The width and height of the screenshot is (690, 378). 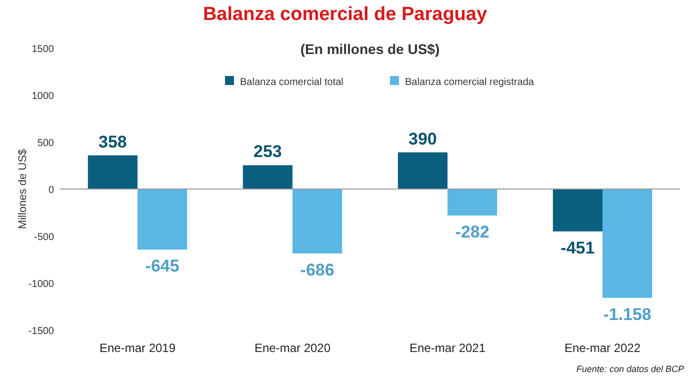 What do you see at coordinates (41, 331) in the screenshot?
I see `y-tick-label: -1500` at bounding box center [41, 331].